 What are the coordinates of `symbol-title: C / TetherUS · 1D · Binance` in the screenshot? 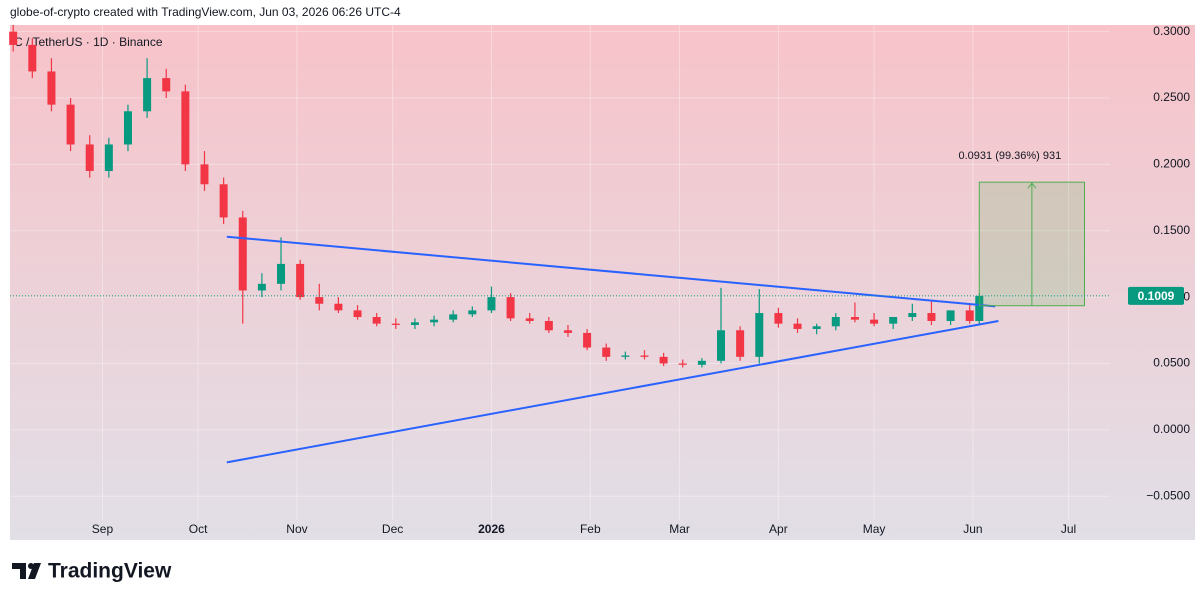 It's located at (88, 42).